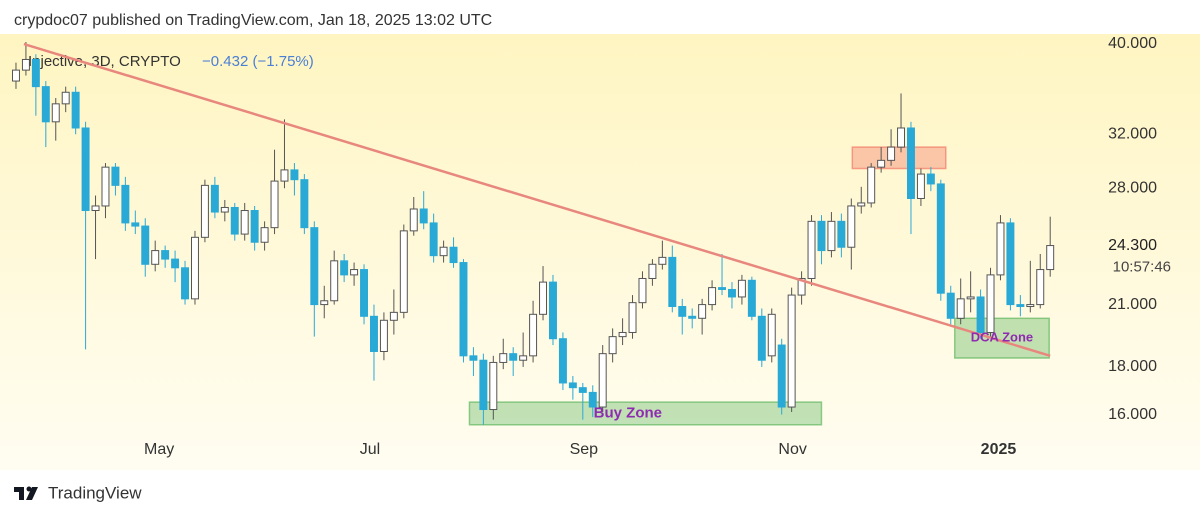 Image resolution: width=1200 pixels, height=520 pixels. Describe the element at coordinates (1132, 366) in the screenshot. I see `y-tick-label: 18.000` at that location.